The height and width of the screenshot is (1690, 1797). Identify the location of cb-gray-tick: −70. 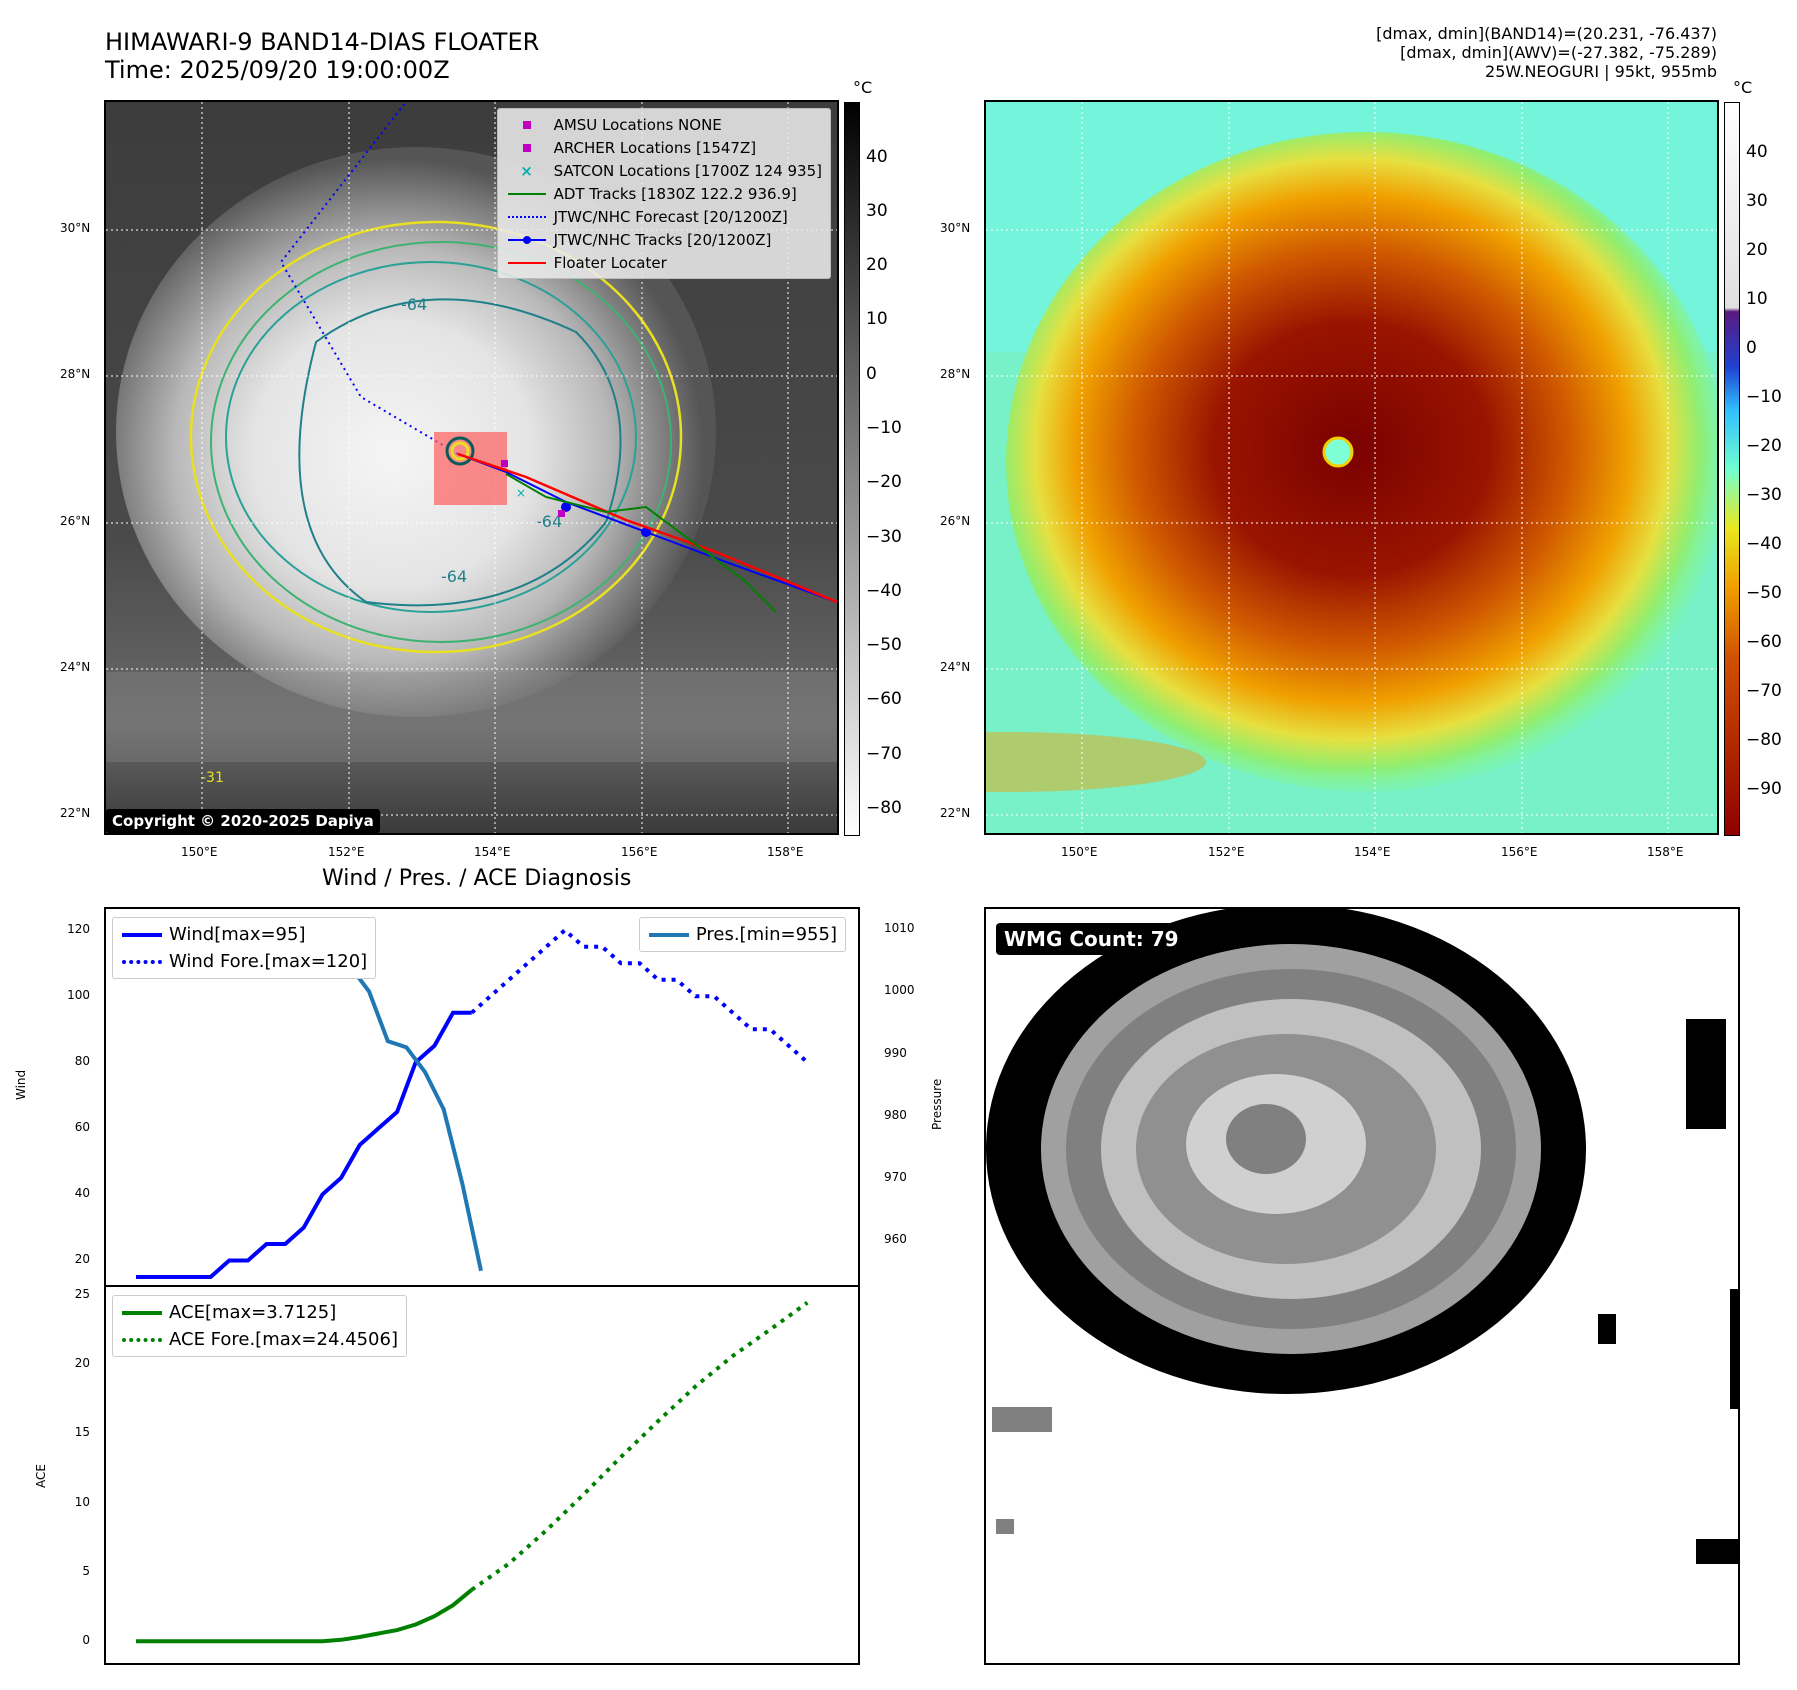
(884, 754).